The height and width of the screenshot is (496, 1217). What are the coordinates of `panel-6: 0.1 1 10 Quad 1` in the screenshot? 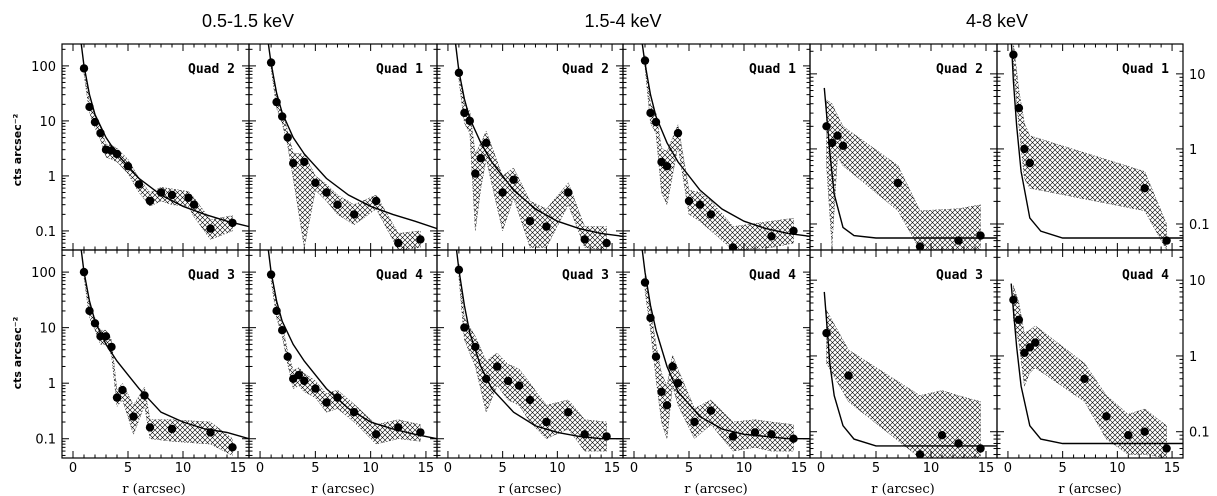 It's located at (1103, 147).